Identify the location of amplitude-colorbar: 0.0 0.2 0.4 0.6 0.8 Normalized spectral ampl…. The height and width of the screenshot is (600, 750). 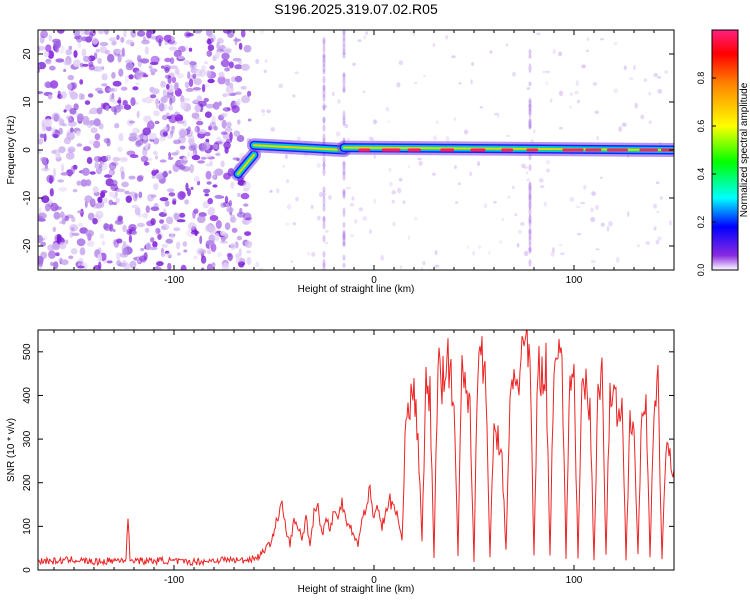
(723, 152).